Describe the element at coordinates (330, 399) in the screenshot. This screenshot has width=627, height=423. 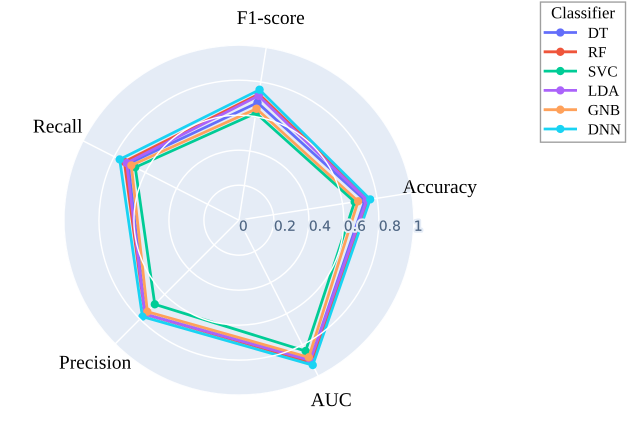
I see `spoke-label: AUC` at that location.